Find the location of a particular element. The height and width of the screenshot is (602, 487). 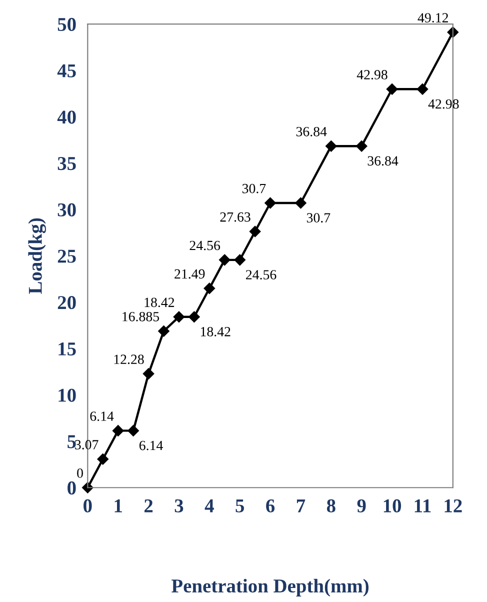

x-tick-label: 10 is located at coordinates (393, 505).